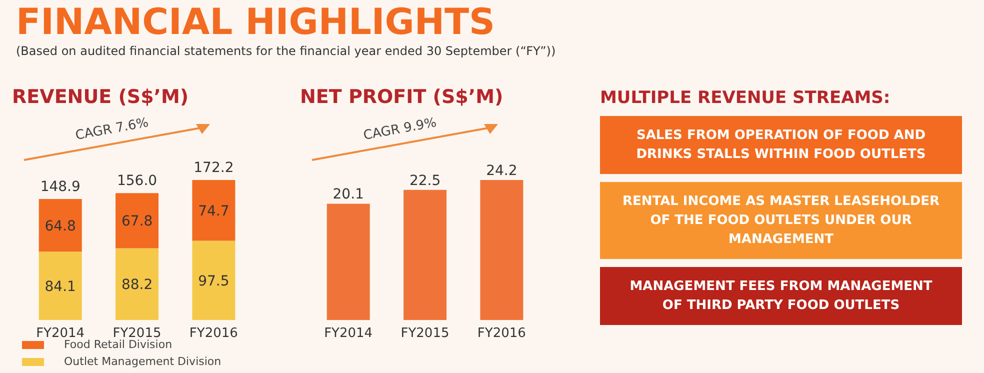 This screenshot has height=373, width=984. I want to click on data-label: 67.8, so click(137, 222).